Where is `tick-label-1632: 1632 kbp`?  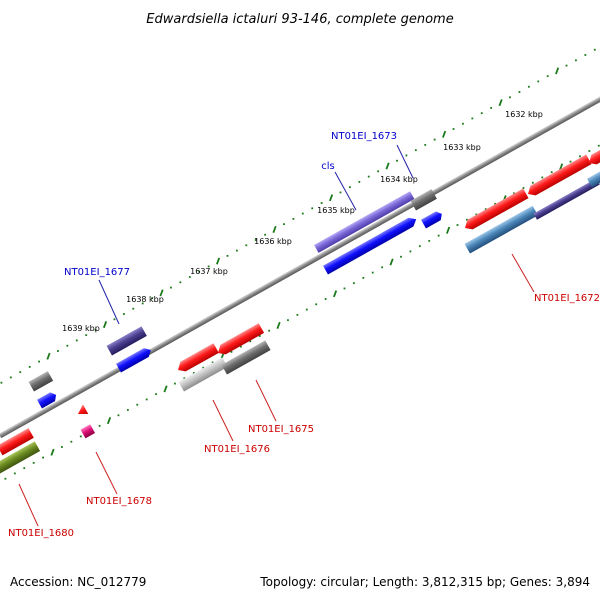 tick-label-1632: 1632 kbp is located at coordinates (524, 114).